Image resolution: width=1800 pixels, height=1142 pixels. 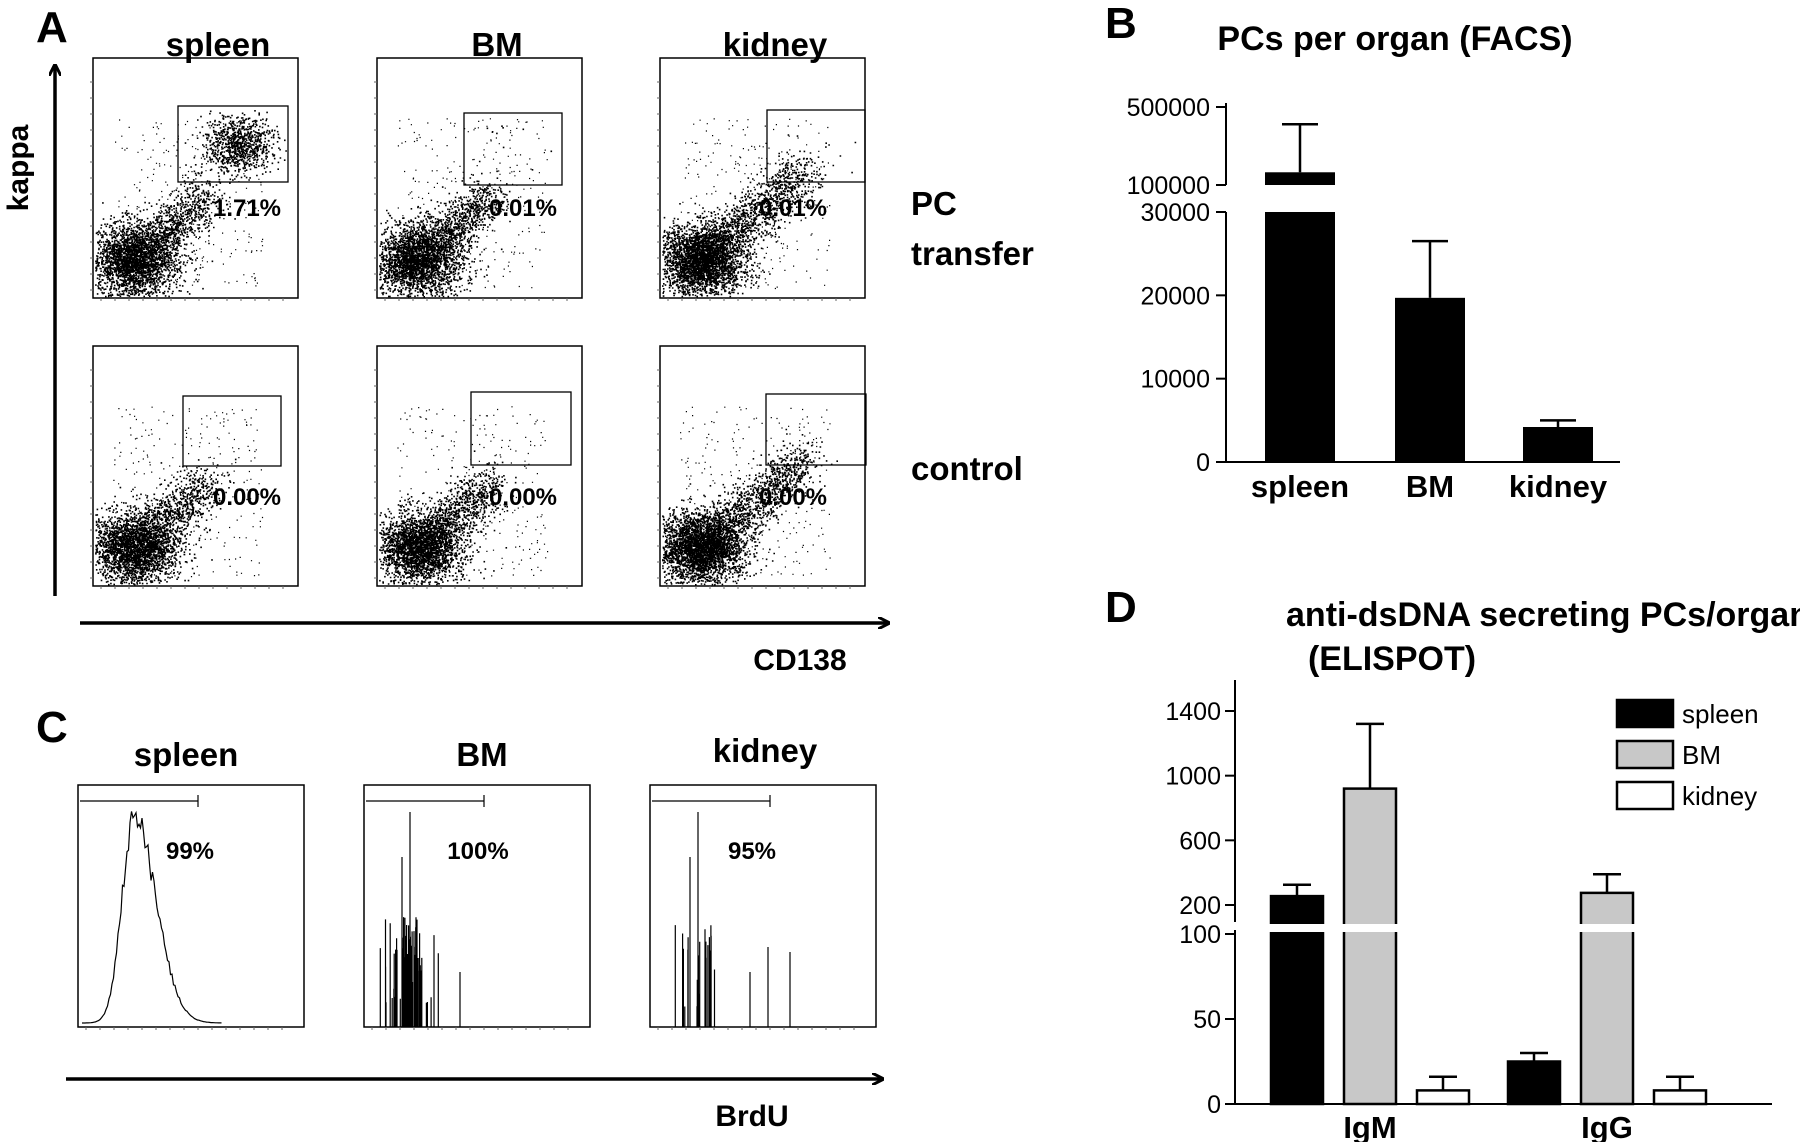 I want to click on brdu-histogram: 99%, so click(x=191, y=907).